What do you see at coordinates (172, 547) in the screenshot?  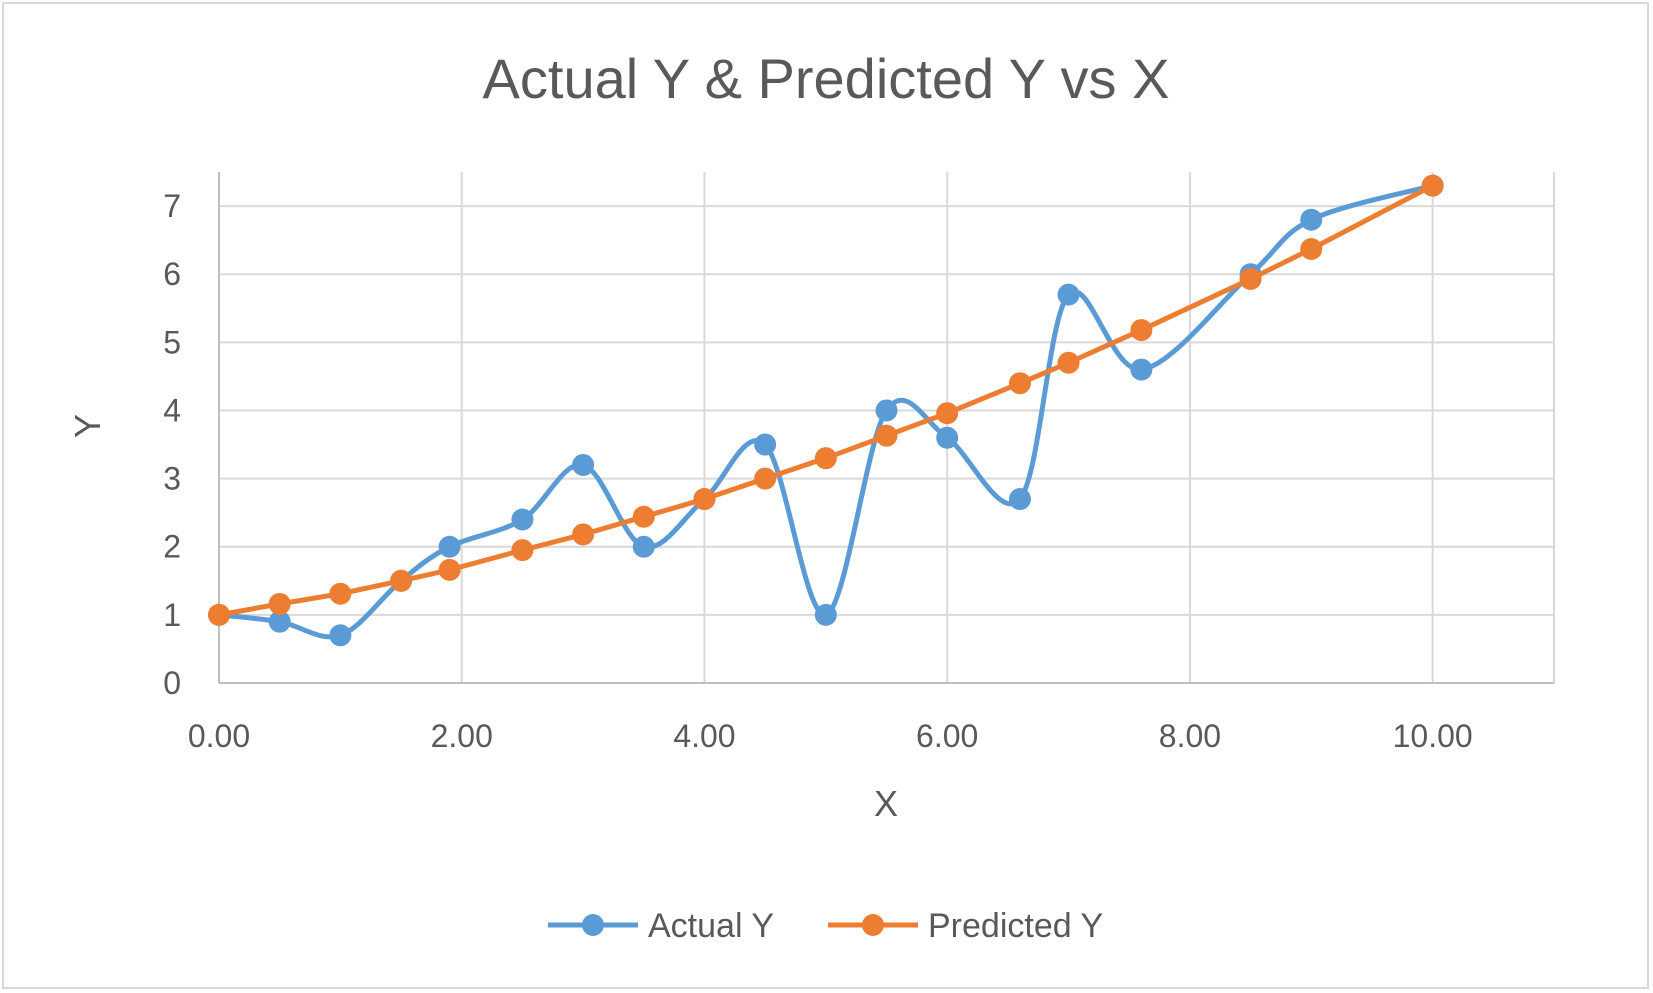 I see `y-tick-label: 2` at bounding box center [172, 547].